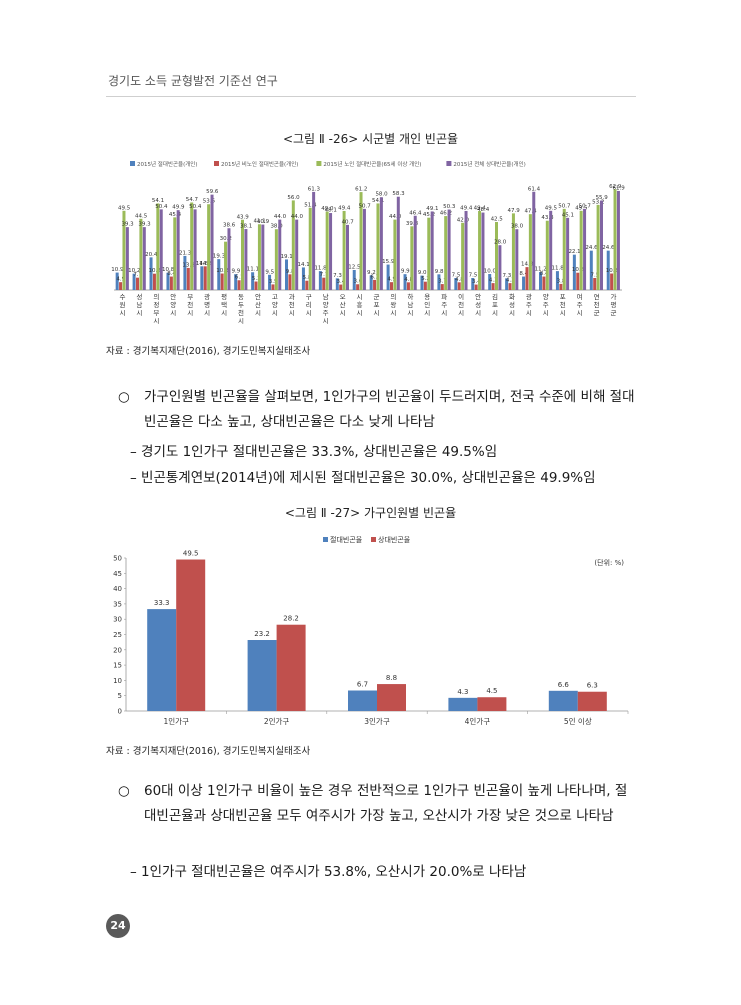 The image size is (741, 1005). What do you see at coordinates (497, 220) in the screenshot?
I see `data-label: 42.5` at bounding box center [497, 220].